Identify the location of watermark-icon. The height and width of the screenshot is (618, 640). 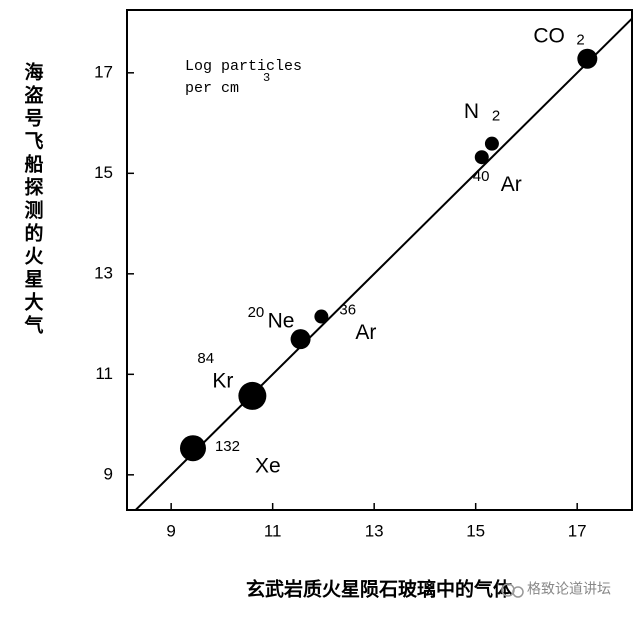
(512, 590).